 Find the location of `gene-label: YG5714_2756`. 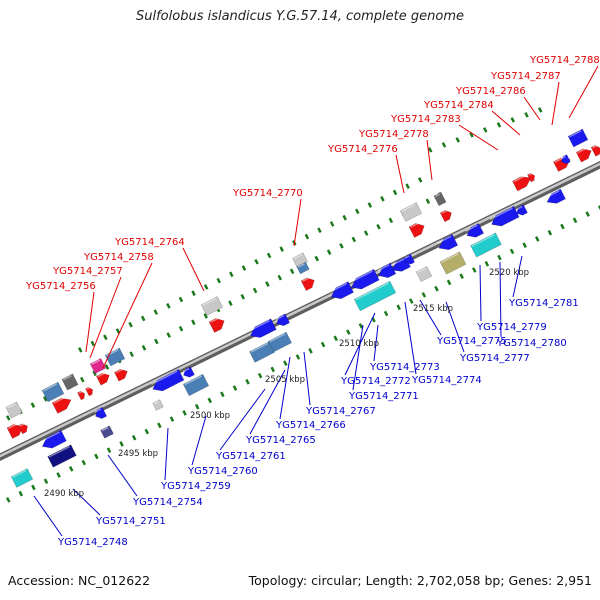

gene-label: YG5714_2756 is located at coordinates (60, 286).